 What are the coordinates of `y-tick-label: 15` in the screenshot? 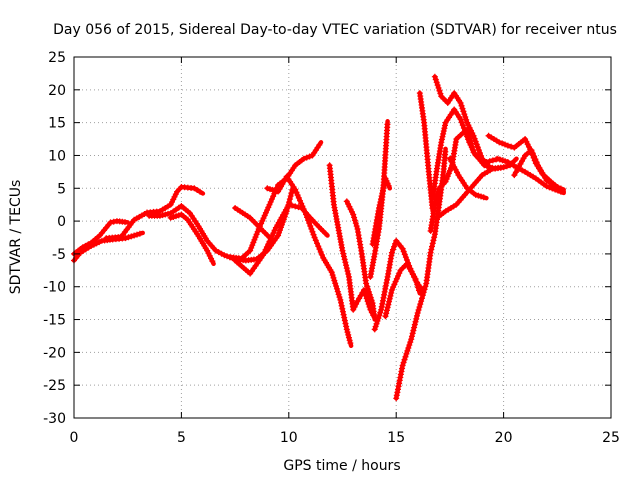 It's located at (57, 124).